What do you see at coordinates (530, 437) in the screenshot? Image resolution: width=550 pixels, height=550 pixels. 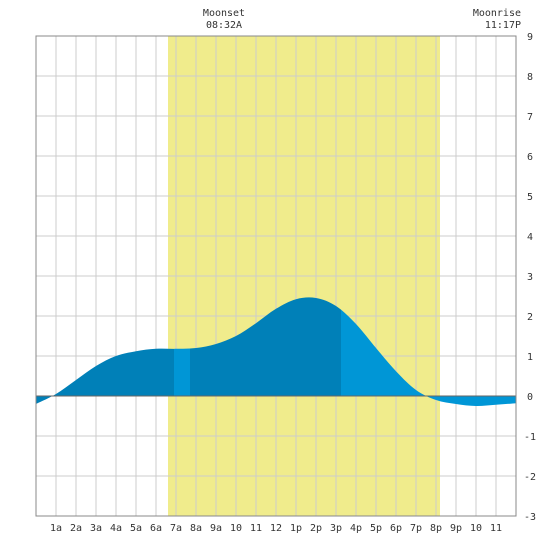 I see `y-tick-label: -1` at bounding box center [530, 437].